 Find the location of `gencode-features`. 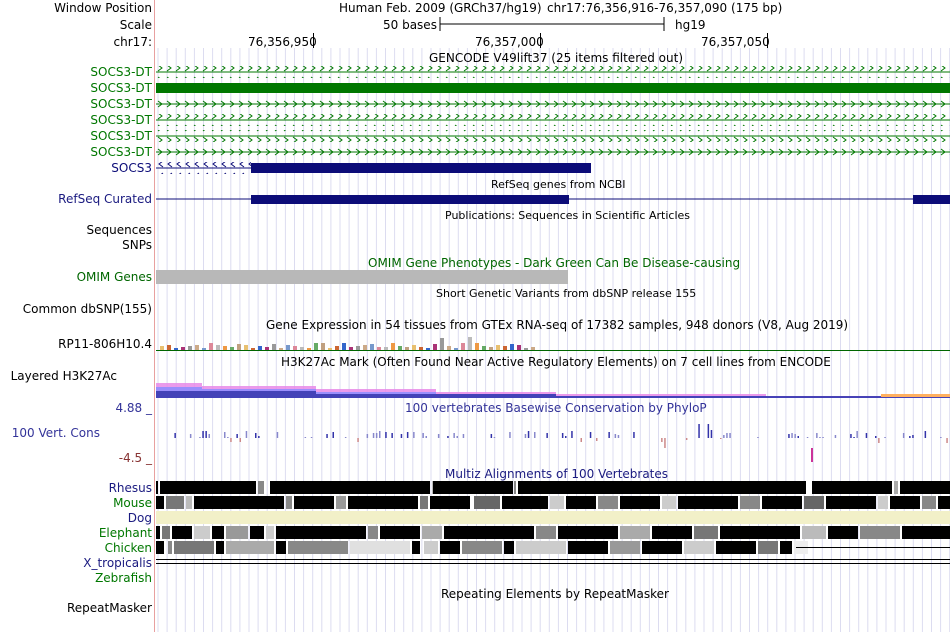

gencode-features is located at coordinates (553, 118).